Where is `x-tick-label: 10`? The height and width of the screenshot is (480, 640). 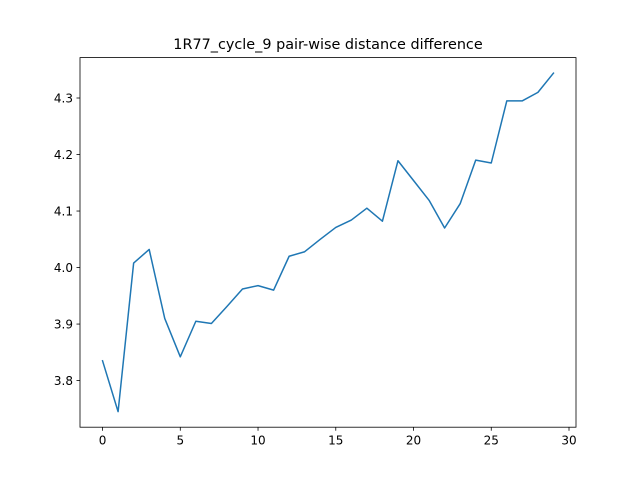
x-tick-label: 10 is located at coordinates (257, 441).